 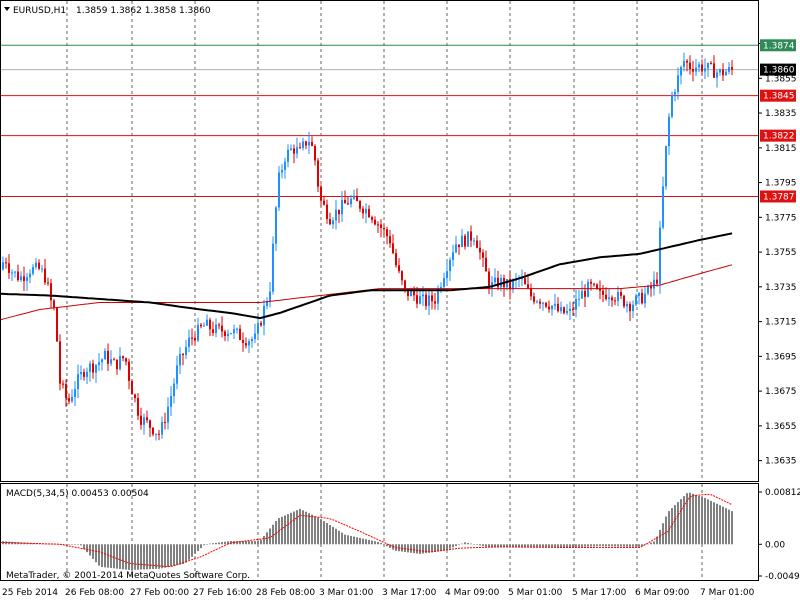 What do you see at coordinates (775, 545) in the screenshot?
I see `macd-tick-label: 0.00` at bounding box center [775, 545].